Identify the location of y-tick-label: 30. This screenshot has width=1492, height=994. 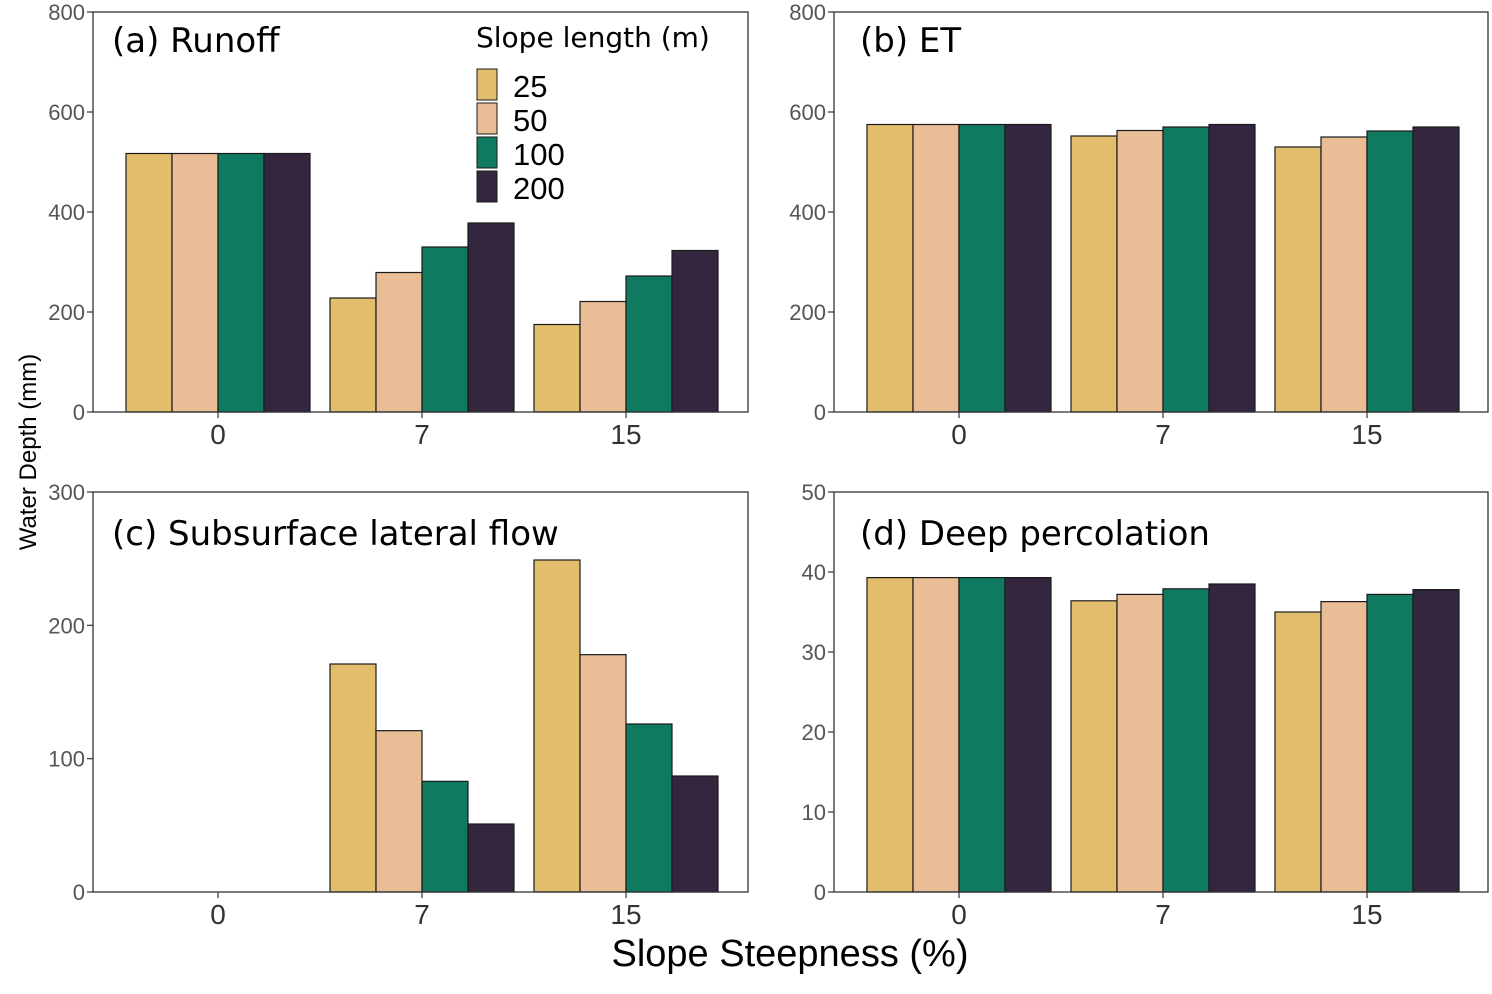
(814, 652).